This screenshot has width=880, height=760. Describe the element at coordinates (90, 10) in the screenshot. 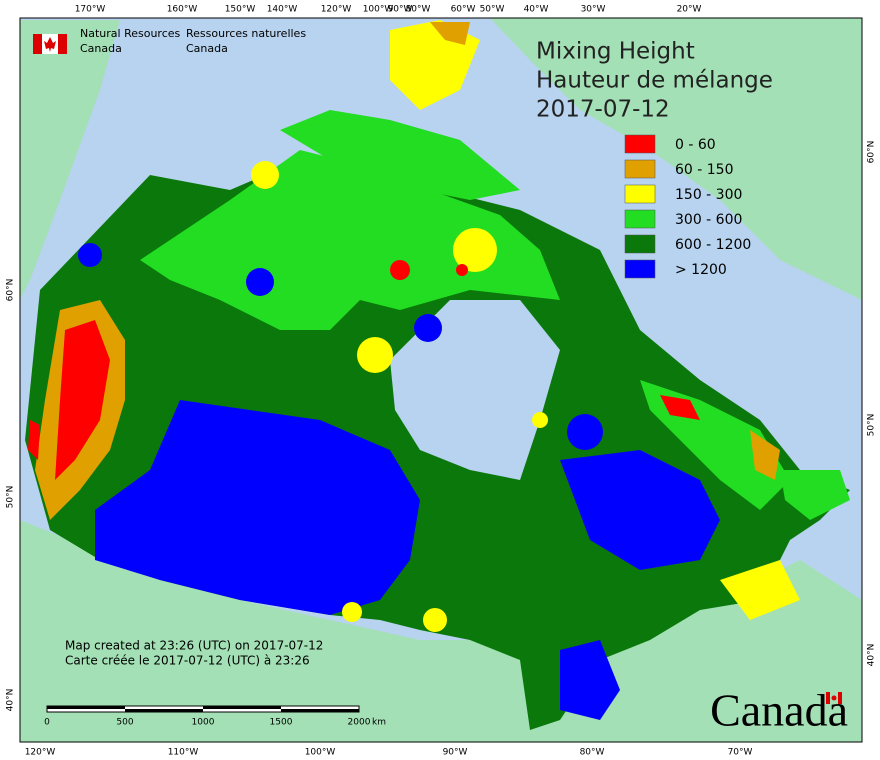

I see `longitude-label: 170°W` at that location.